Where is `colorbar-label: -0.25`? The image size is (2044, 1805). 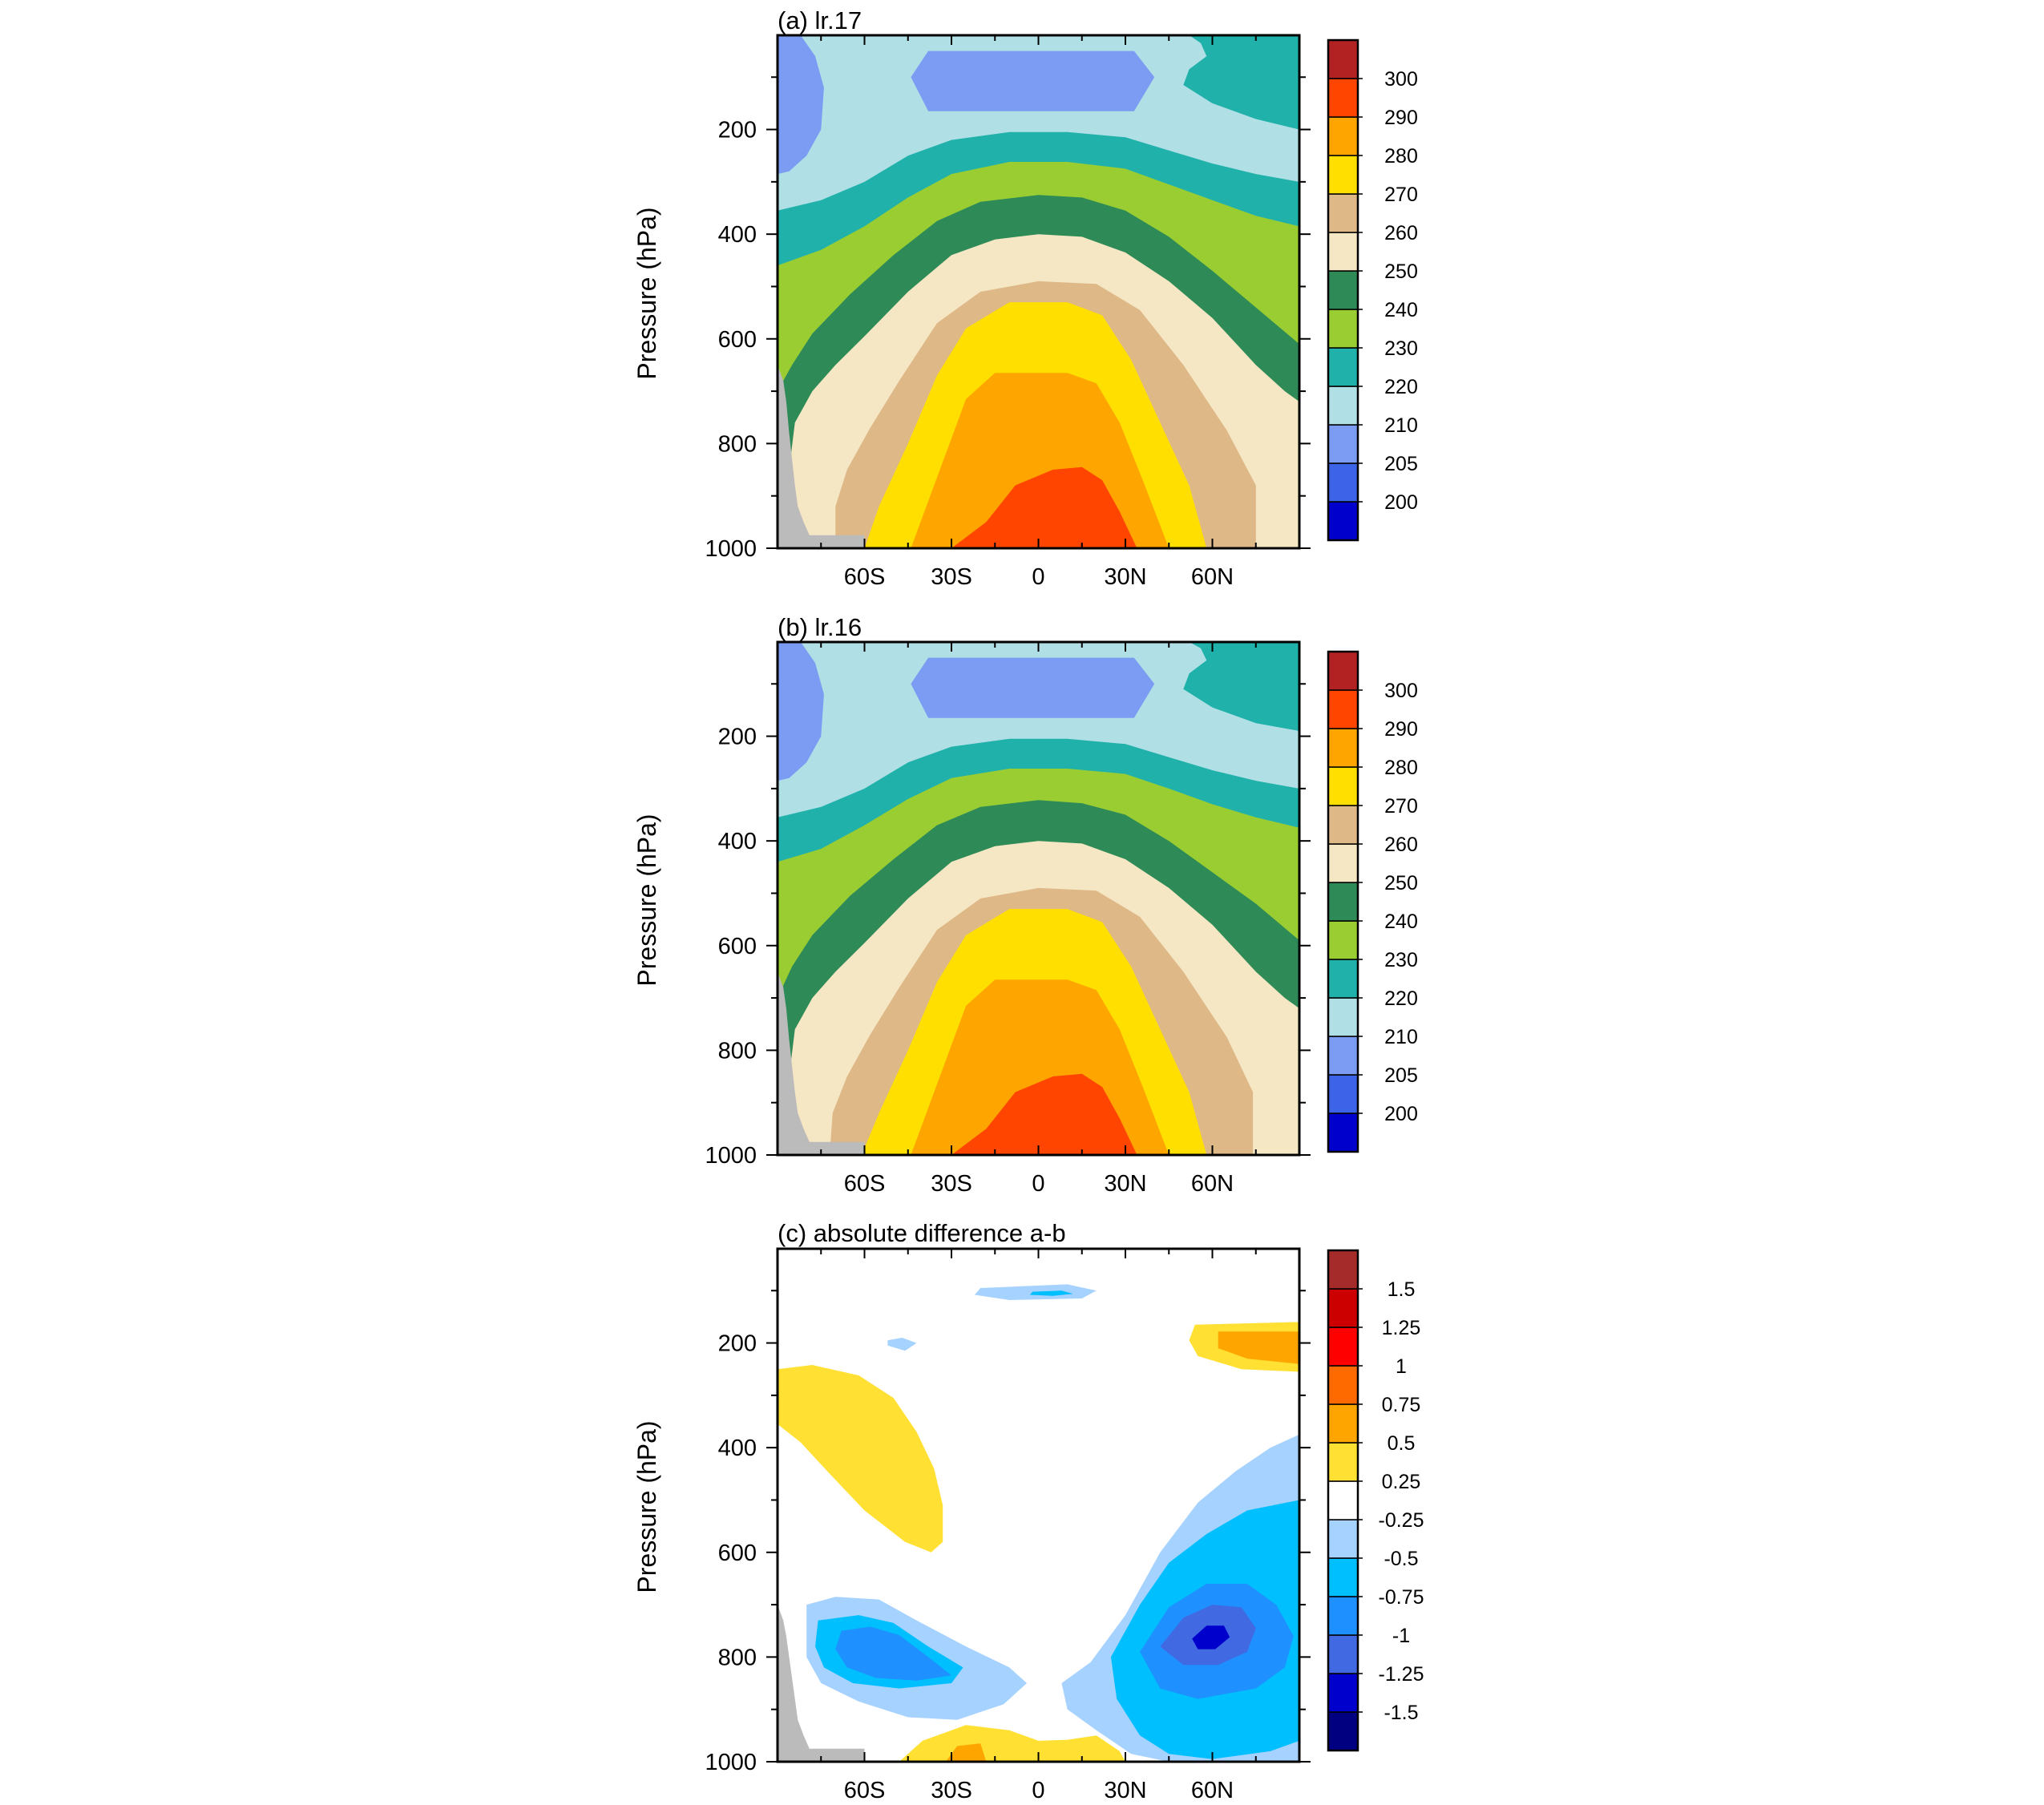
colorbar-label: -0.25 is located at coordinates (1401, 1520).